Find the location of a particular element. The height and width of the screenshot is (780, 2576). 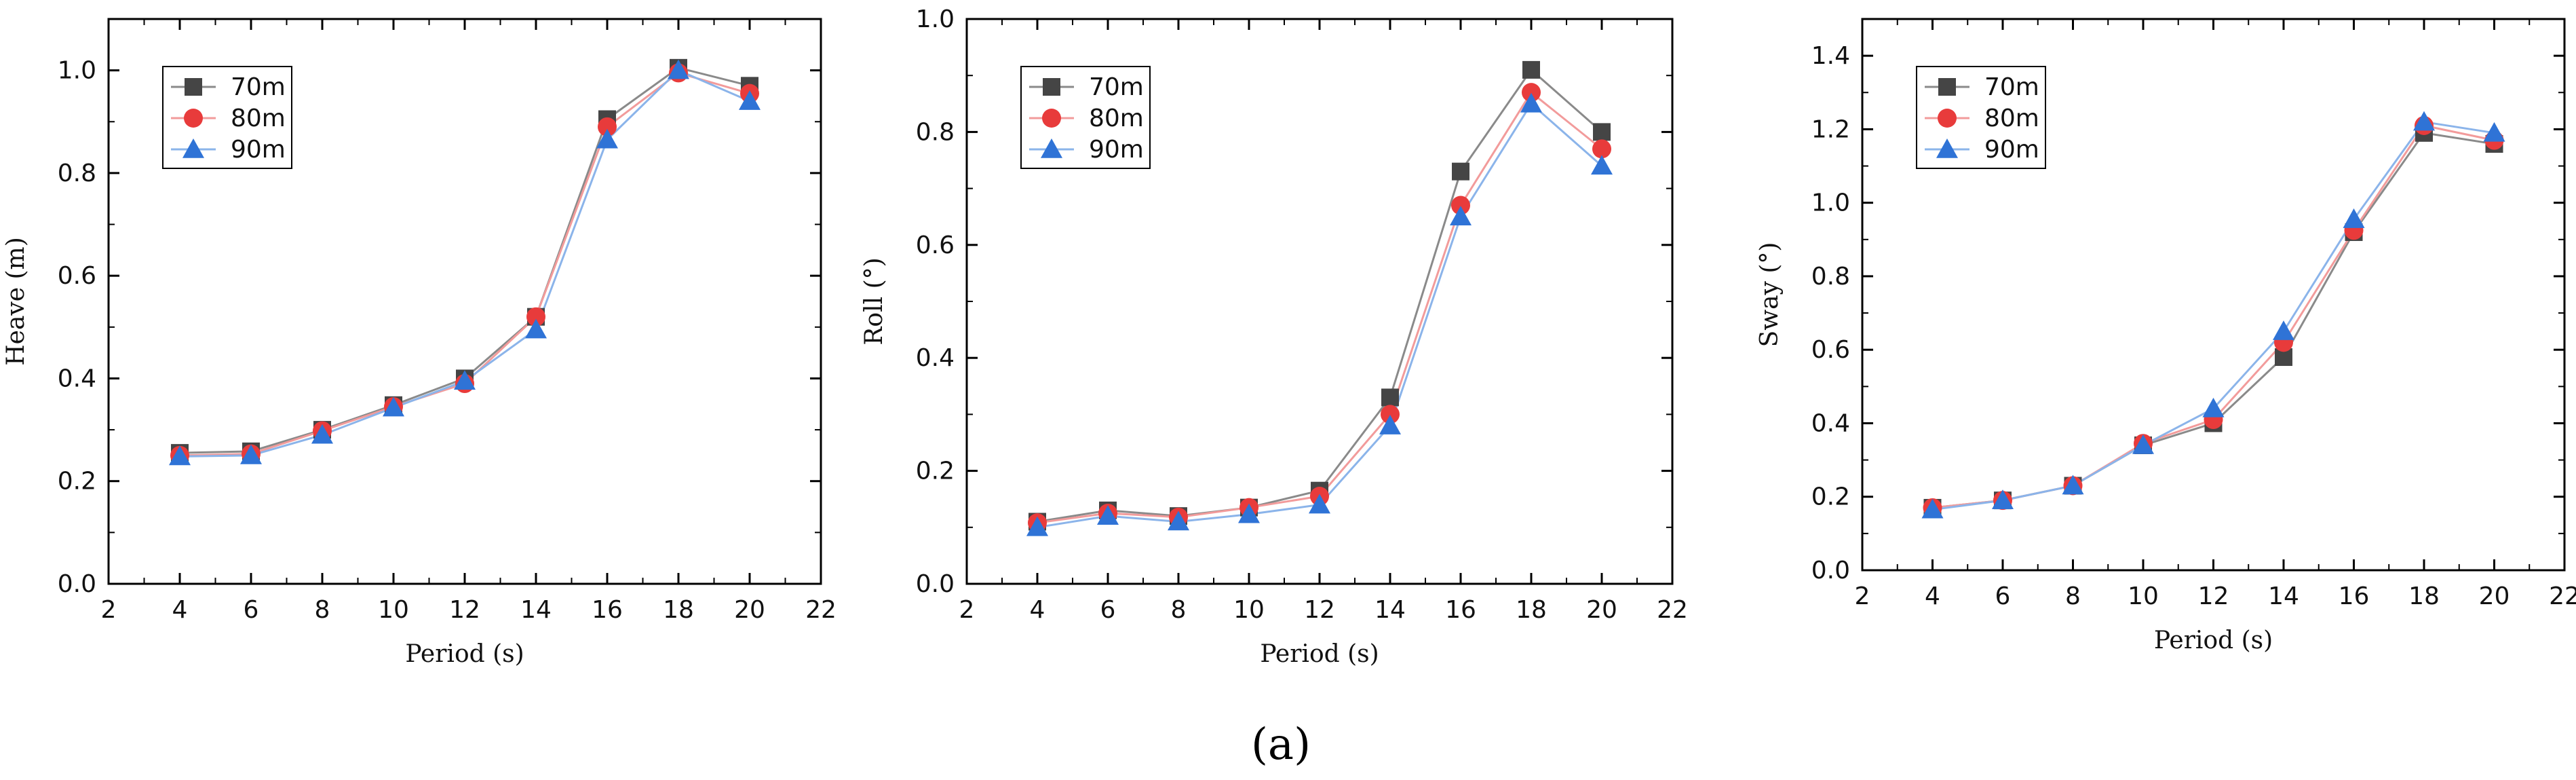

sway-y-tick-label: 0.8 is located at coordinates (1830, 277).